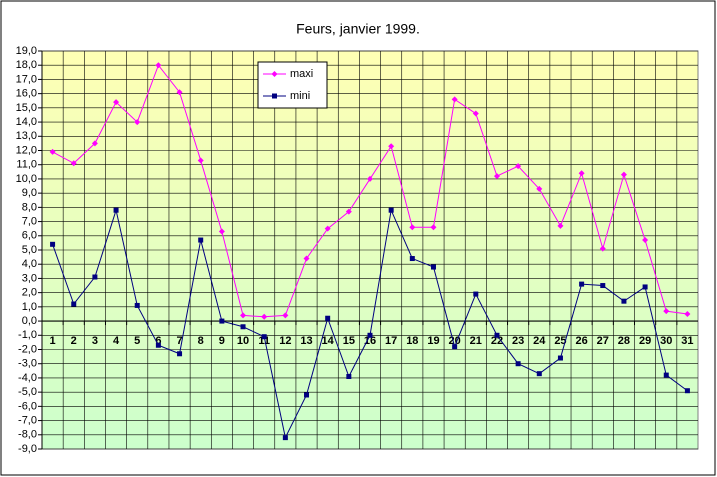 The image size is (717, 477). Describe the element at coordinates (29, 193) in the screenshot. I see `y-tick-label: 9,0` at that location.